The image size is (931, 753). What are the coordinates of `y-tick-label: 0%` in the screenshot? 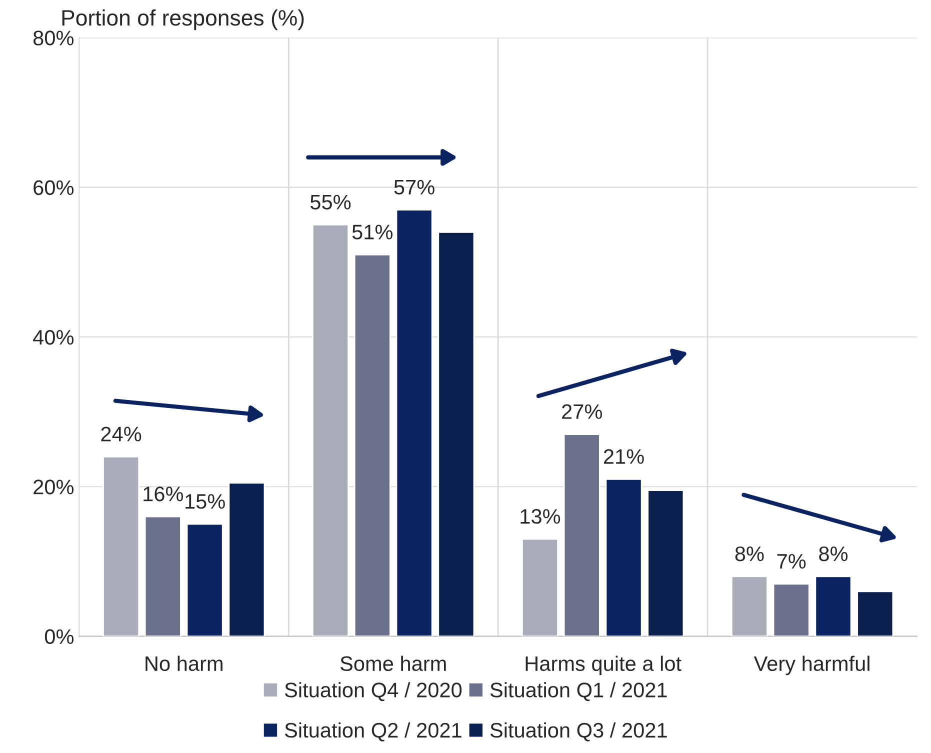 It's located at (59, 636).